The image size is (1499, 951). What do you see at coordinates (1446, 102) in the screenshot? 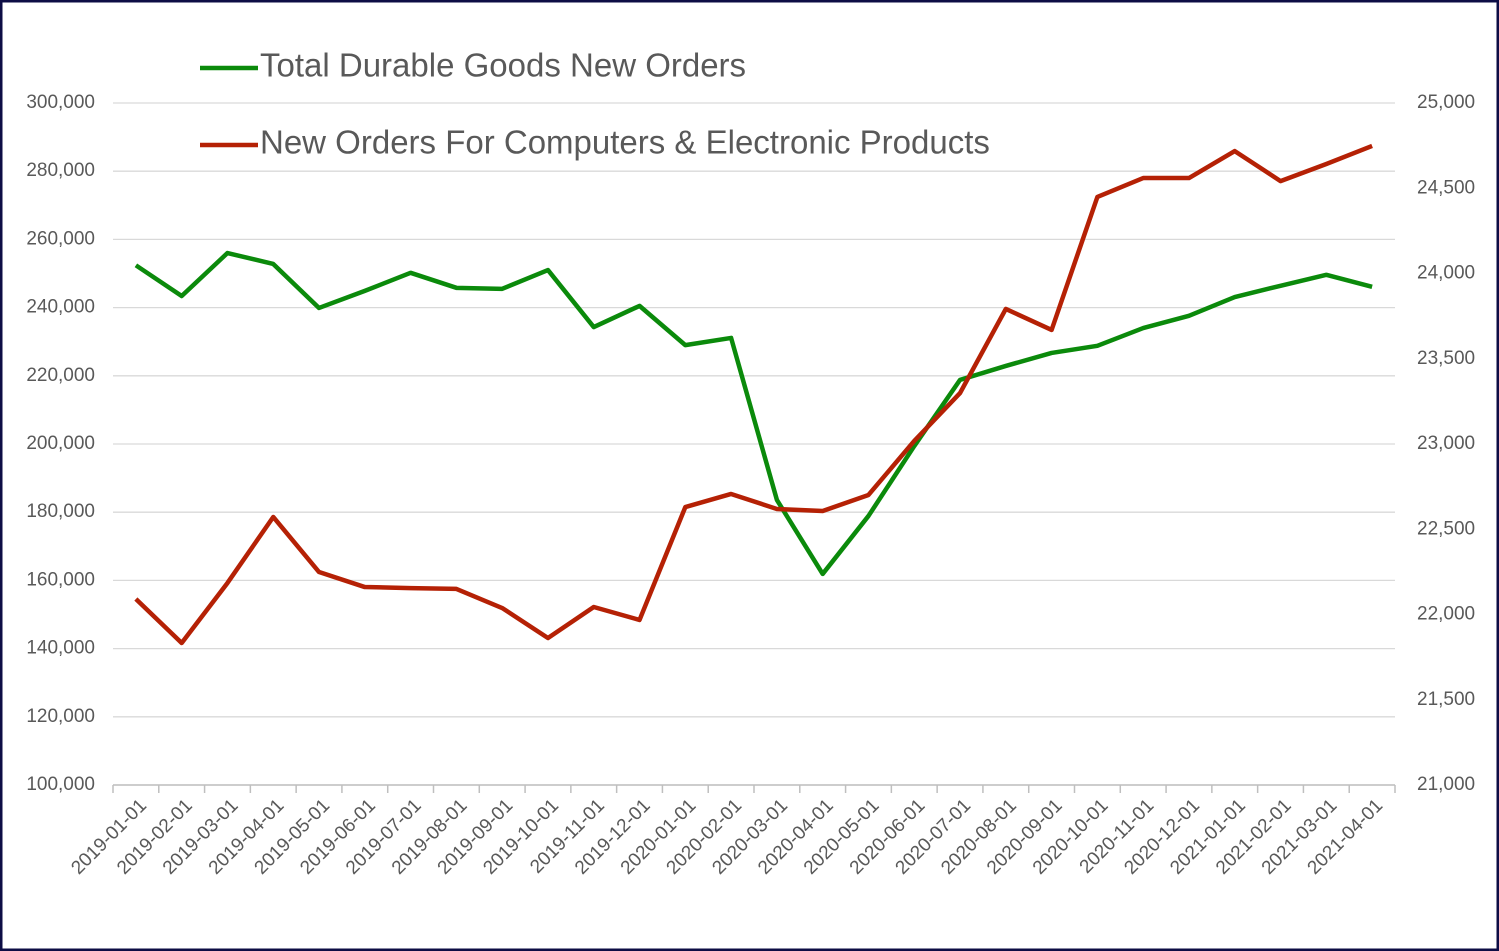
I see `y2-tick-label: 25,000` at bounding box center [1446, 102].